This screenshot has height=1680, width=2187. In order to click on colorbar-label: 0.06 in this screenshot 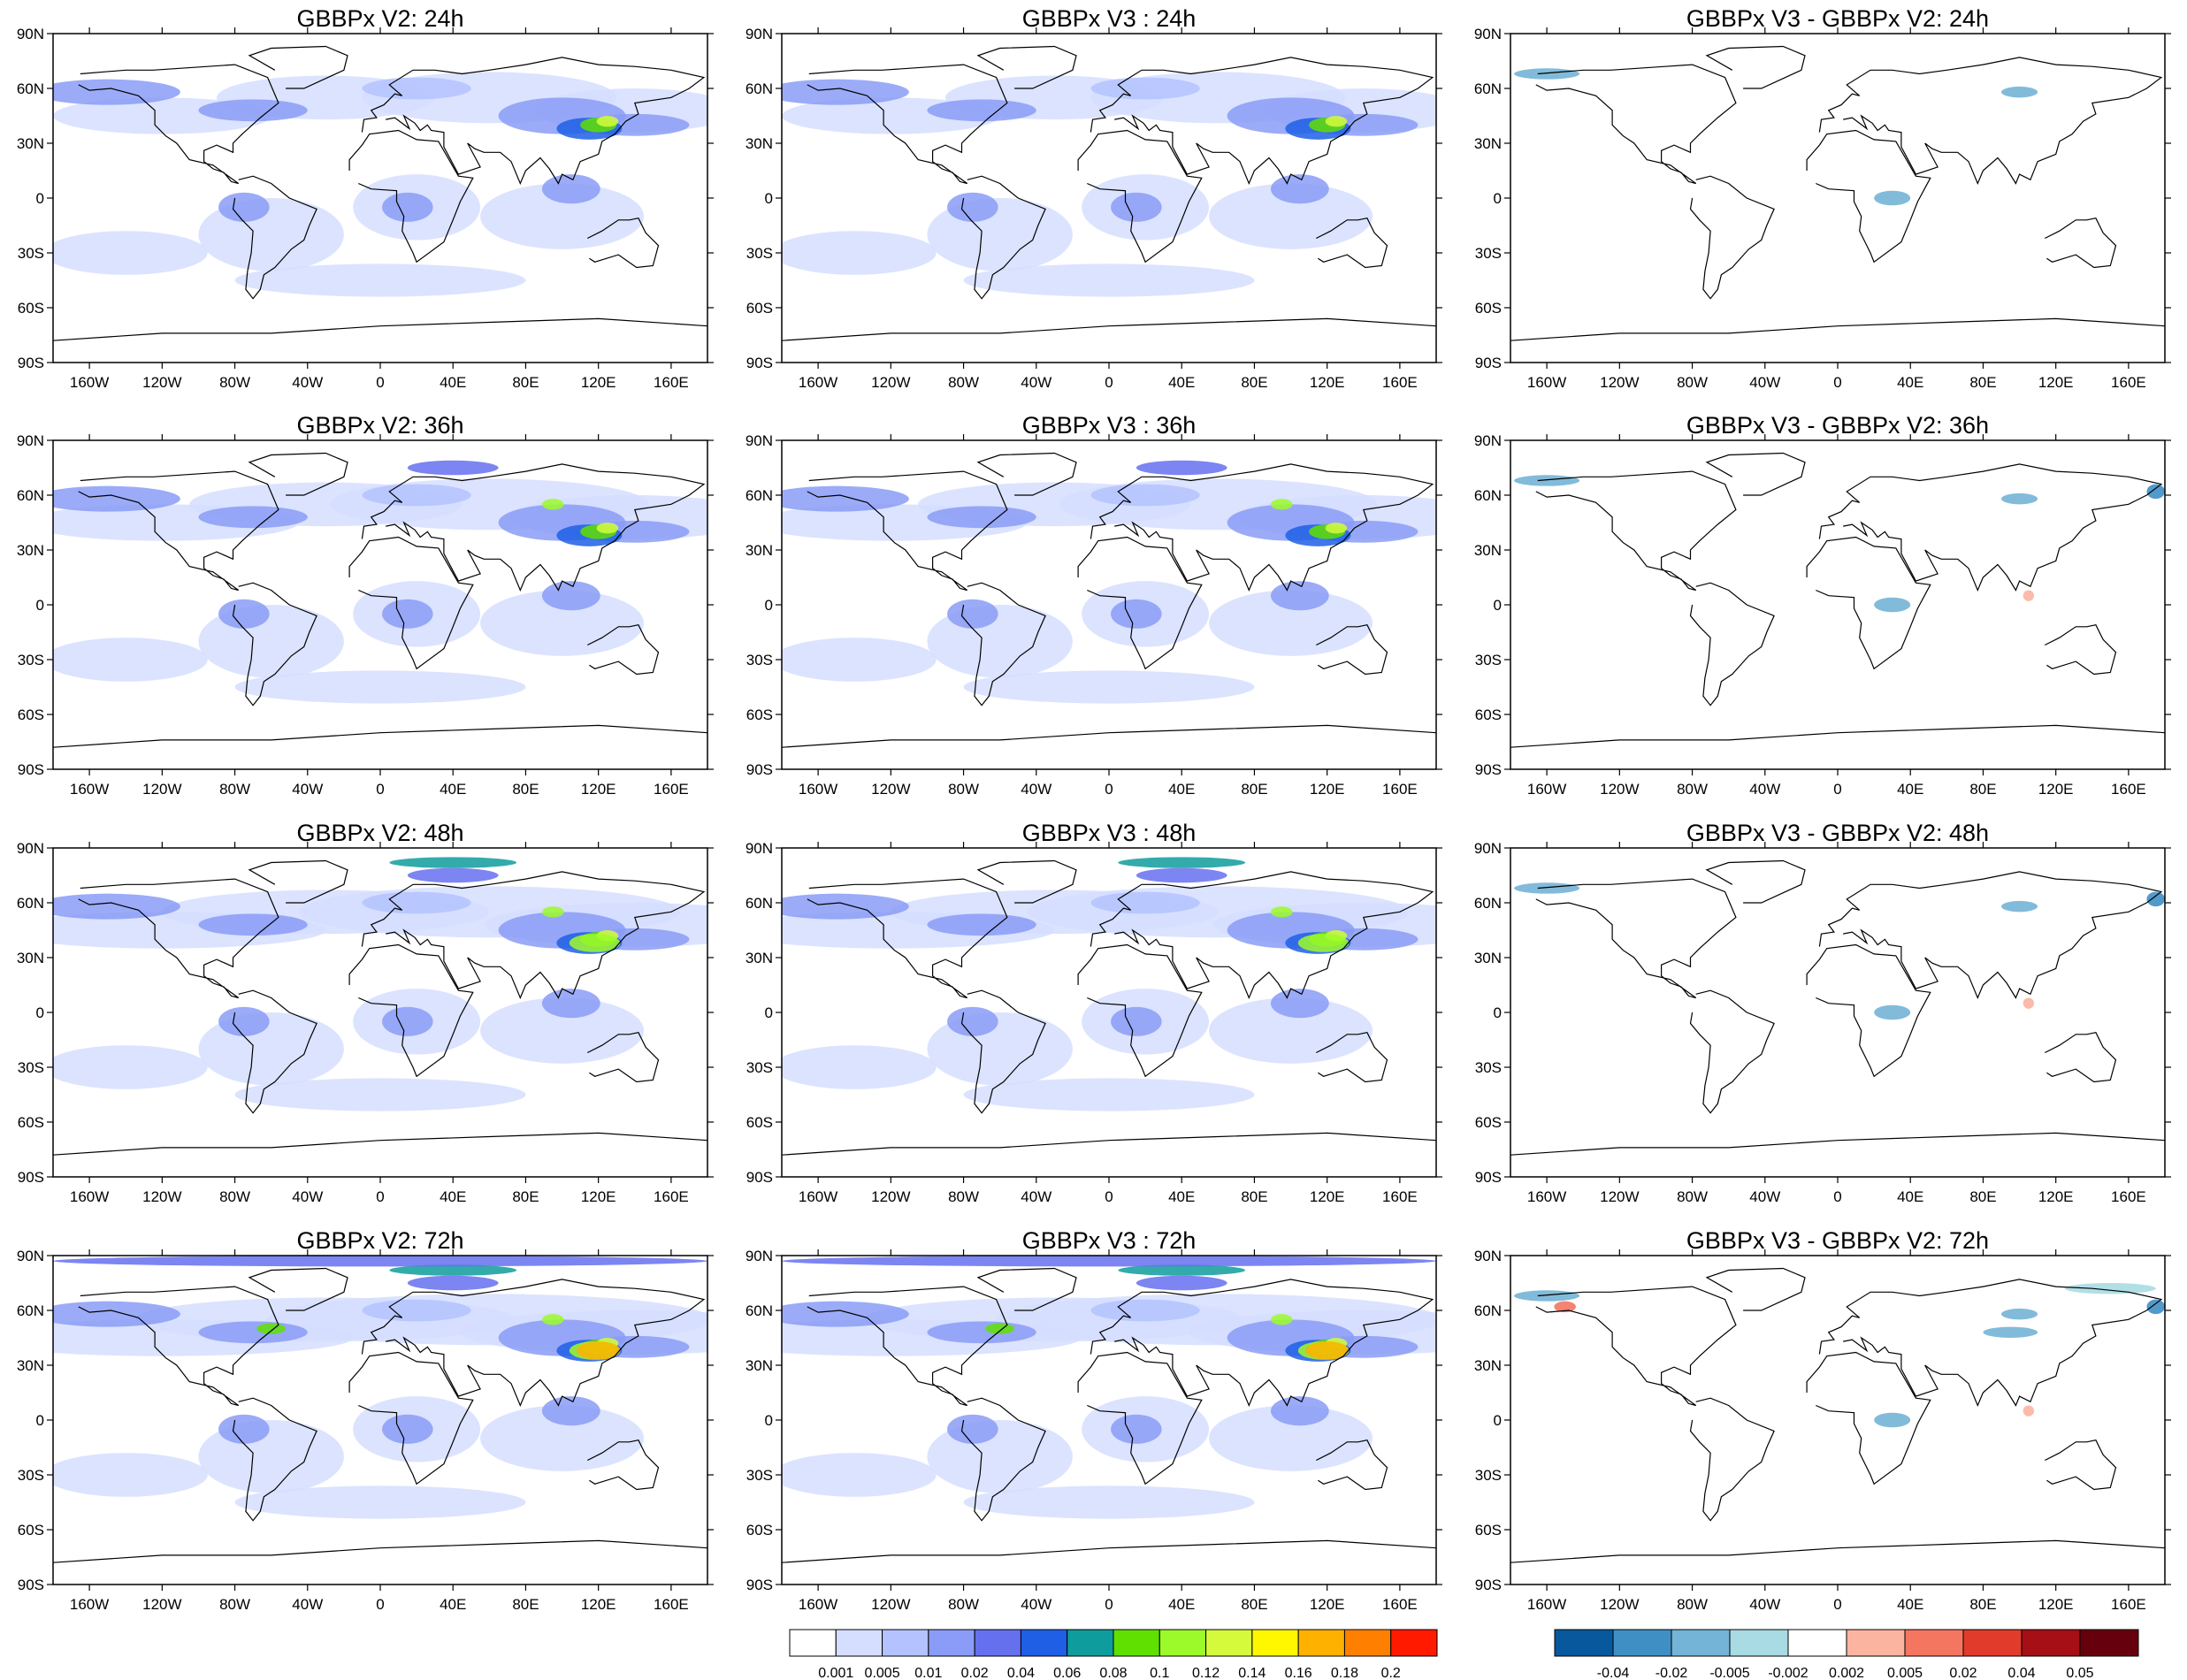, I will do `click(1067, 1673)`.